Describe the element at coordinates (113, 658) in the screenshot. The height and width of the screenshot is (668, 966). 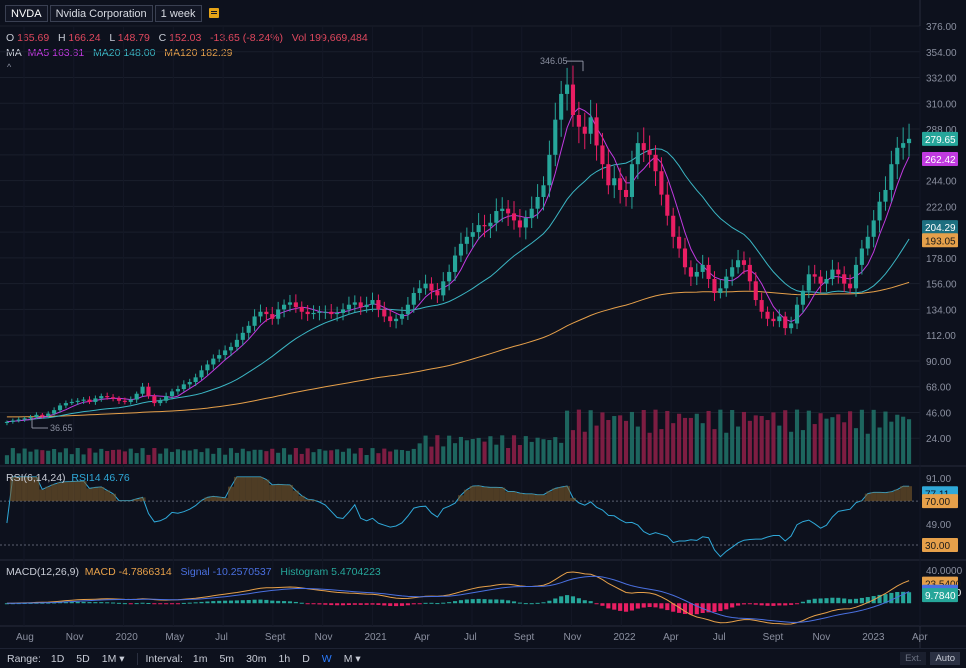
I see `range-1m: 1M ▾` at that location.